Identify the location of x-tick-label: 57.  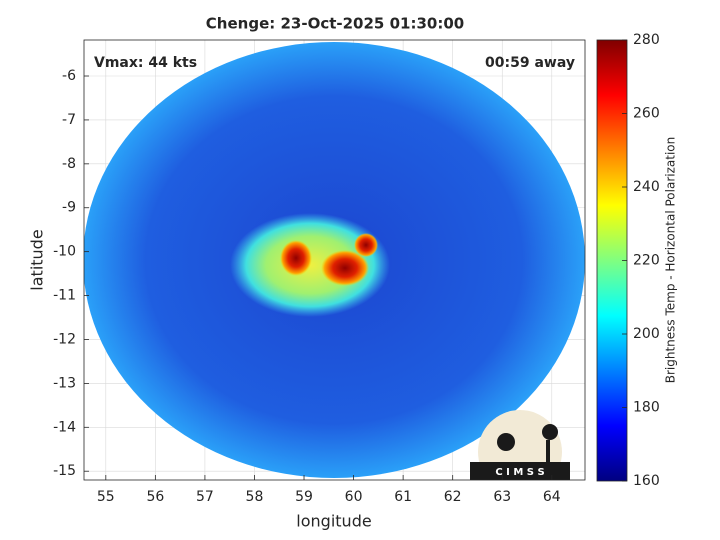
(205, 497).